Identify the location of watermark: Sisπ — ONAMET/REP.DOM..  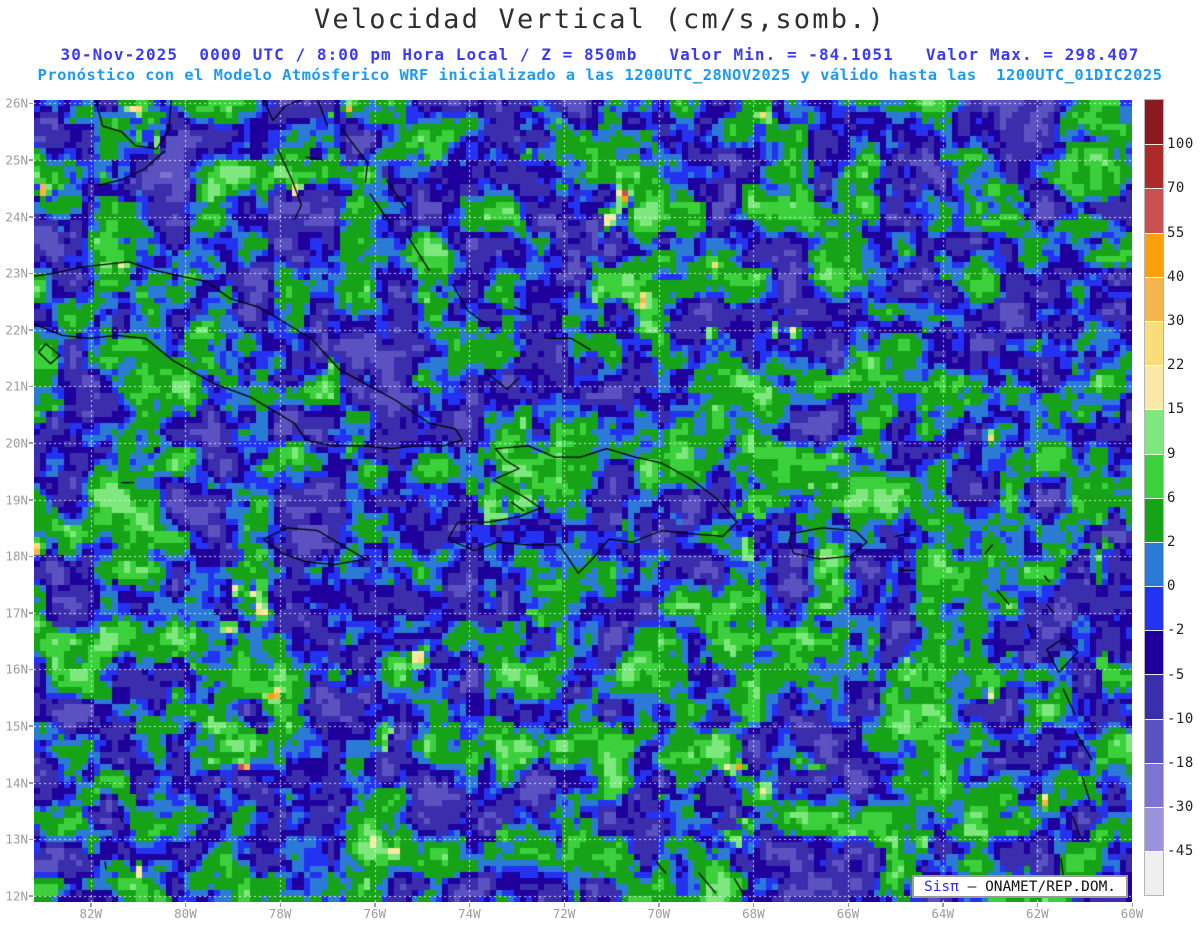
(1020, 886).